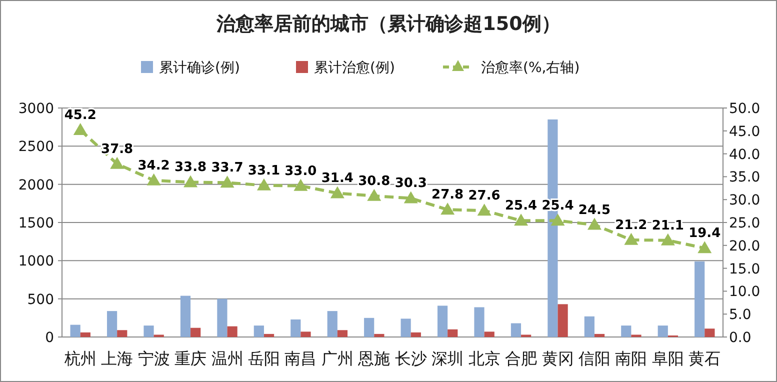  I want to click on data-label: 33.8, so click(190, 168).